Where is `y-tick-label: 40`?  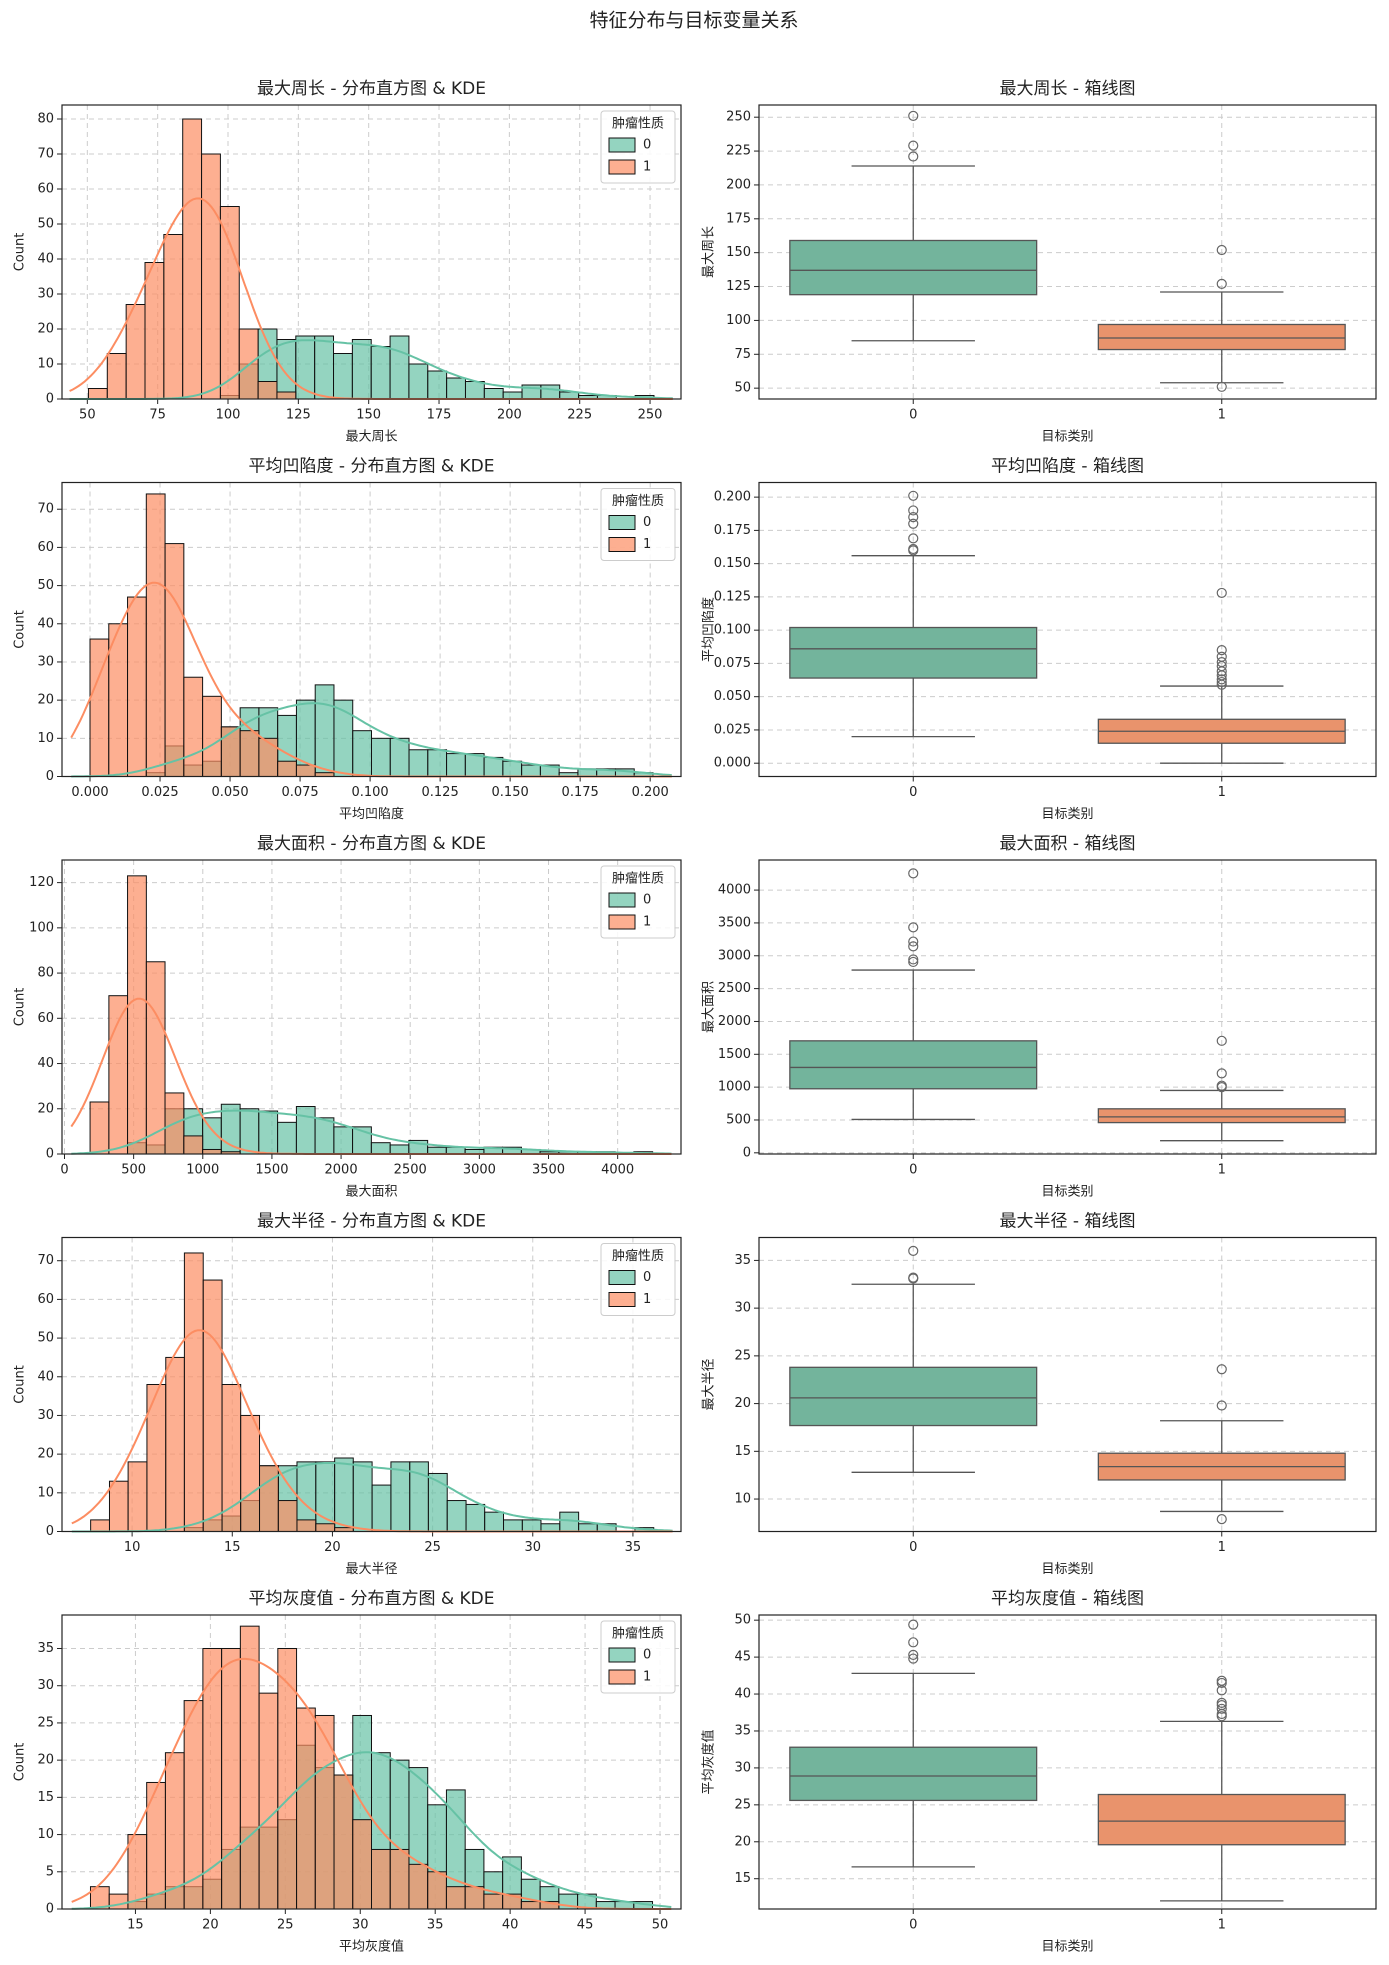
y-tick-label: 40 is located at coordinates (742, 1694).